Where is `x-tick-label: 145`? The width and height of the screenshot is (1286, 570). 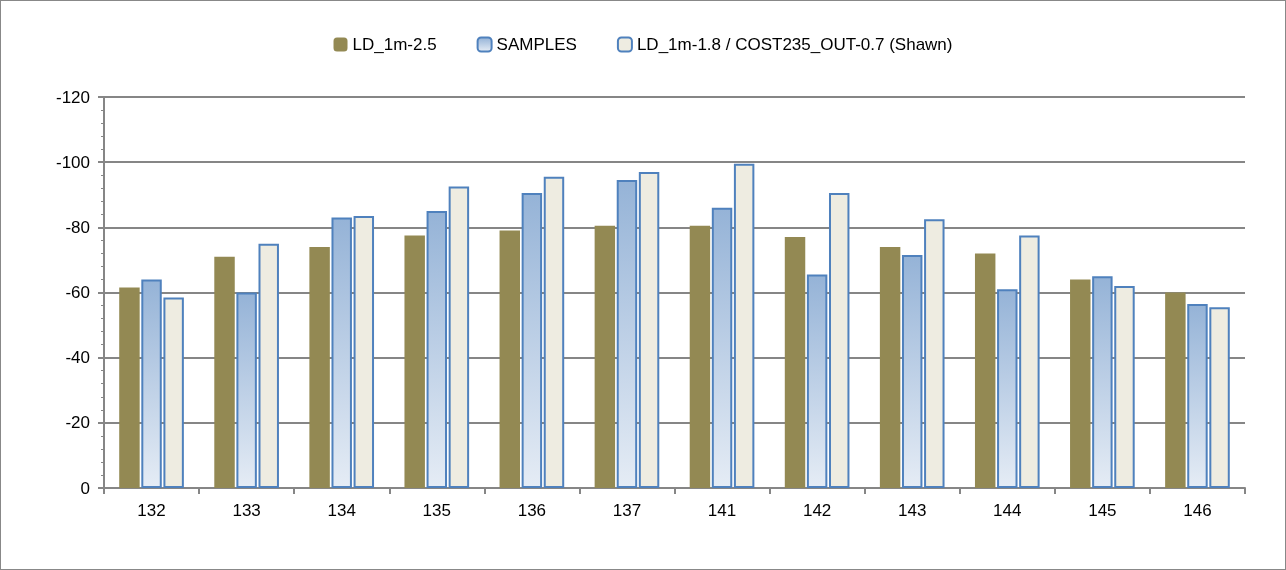
x-tick-label: 145 is located at coordinates (1102, 510).